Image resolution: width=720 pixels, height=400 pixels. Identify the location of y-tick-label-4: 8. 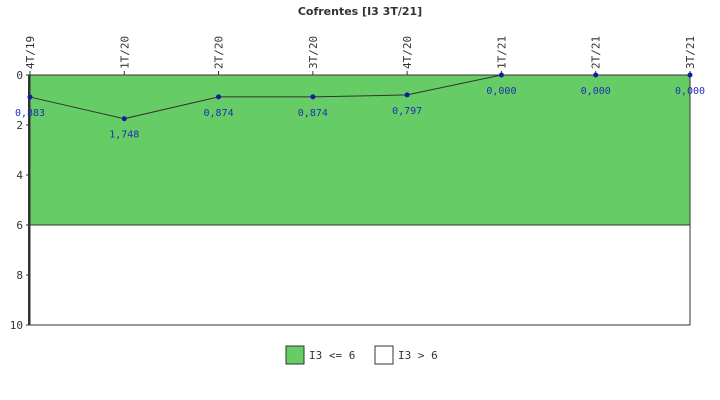
(19, 275).